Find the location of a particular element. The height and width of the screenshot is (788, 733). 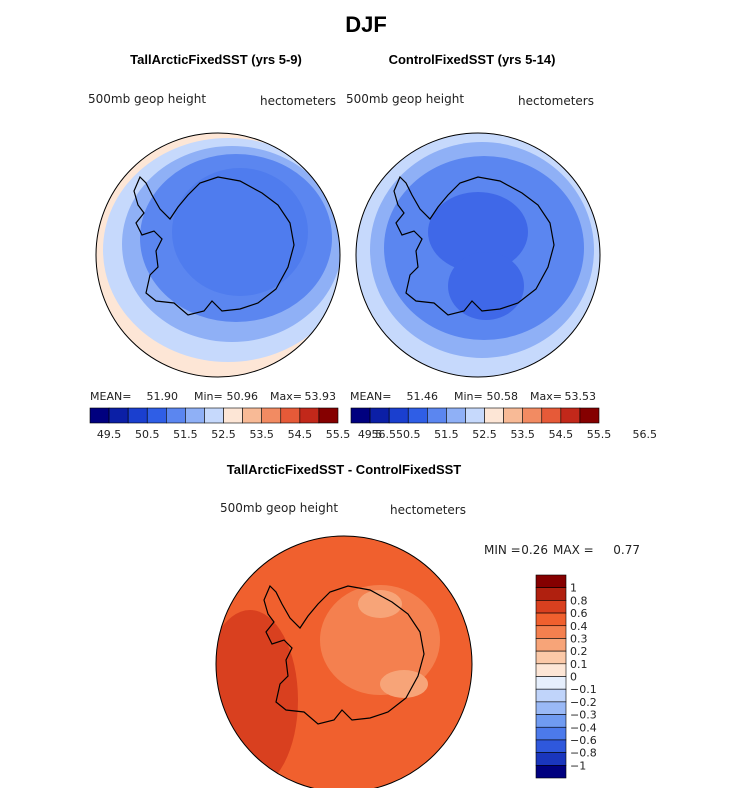

colorbar-label: −0.2 is located at coordinates (583, 702).